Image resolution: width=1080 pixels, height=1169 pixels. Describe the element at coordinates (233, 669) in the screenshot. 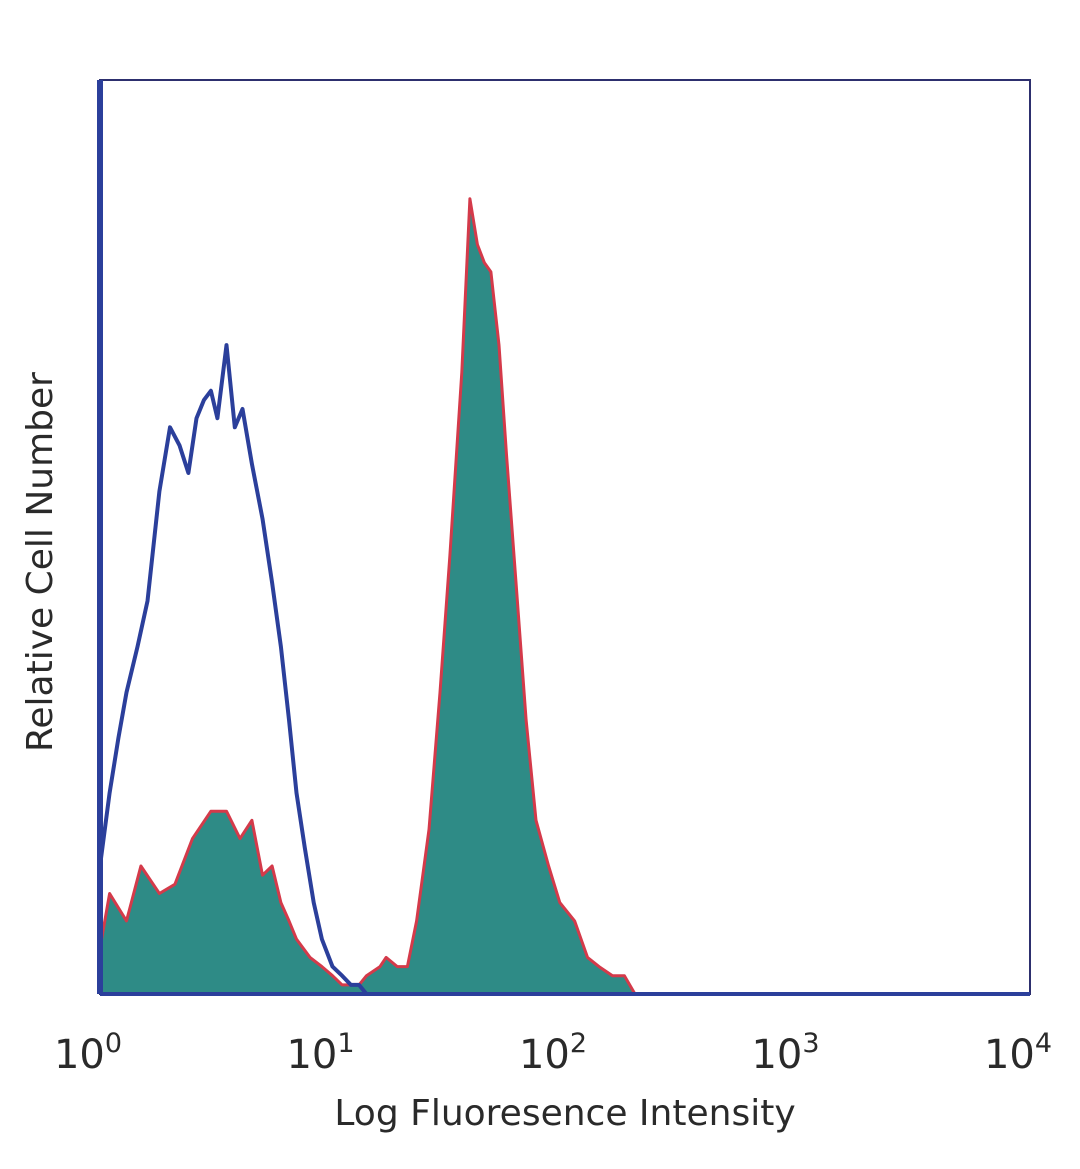

I see `histogram-outline-series` at that location.